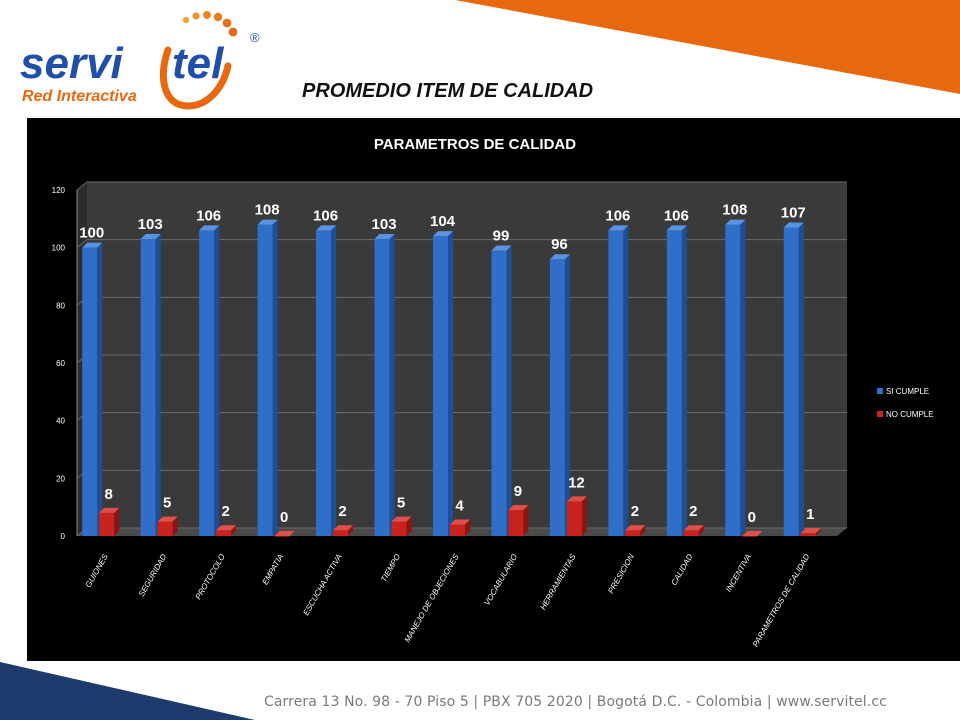 This screenshot has height=720, width=960. I want to click on x-tick-label: PRESICION, so click(621, 573).